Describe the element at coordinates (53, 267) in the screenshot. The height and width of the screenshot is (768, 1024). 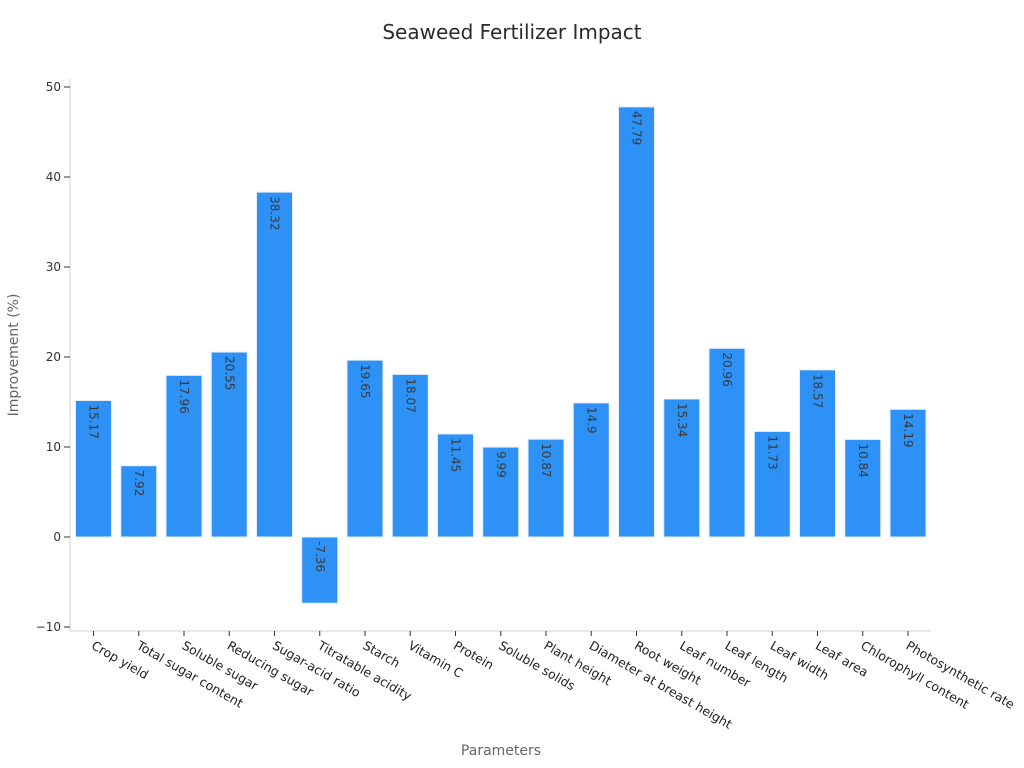
I see `y-tick-label: 30` at that location.